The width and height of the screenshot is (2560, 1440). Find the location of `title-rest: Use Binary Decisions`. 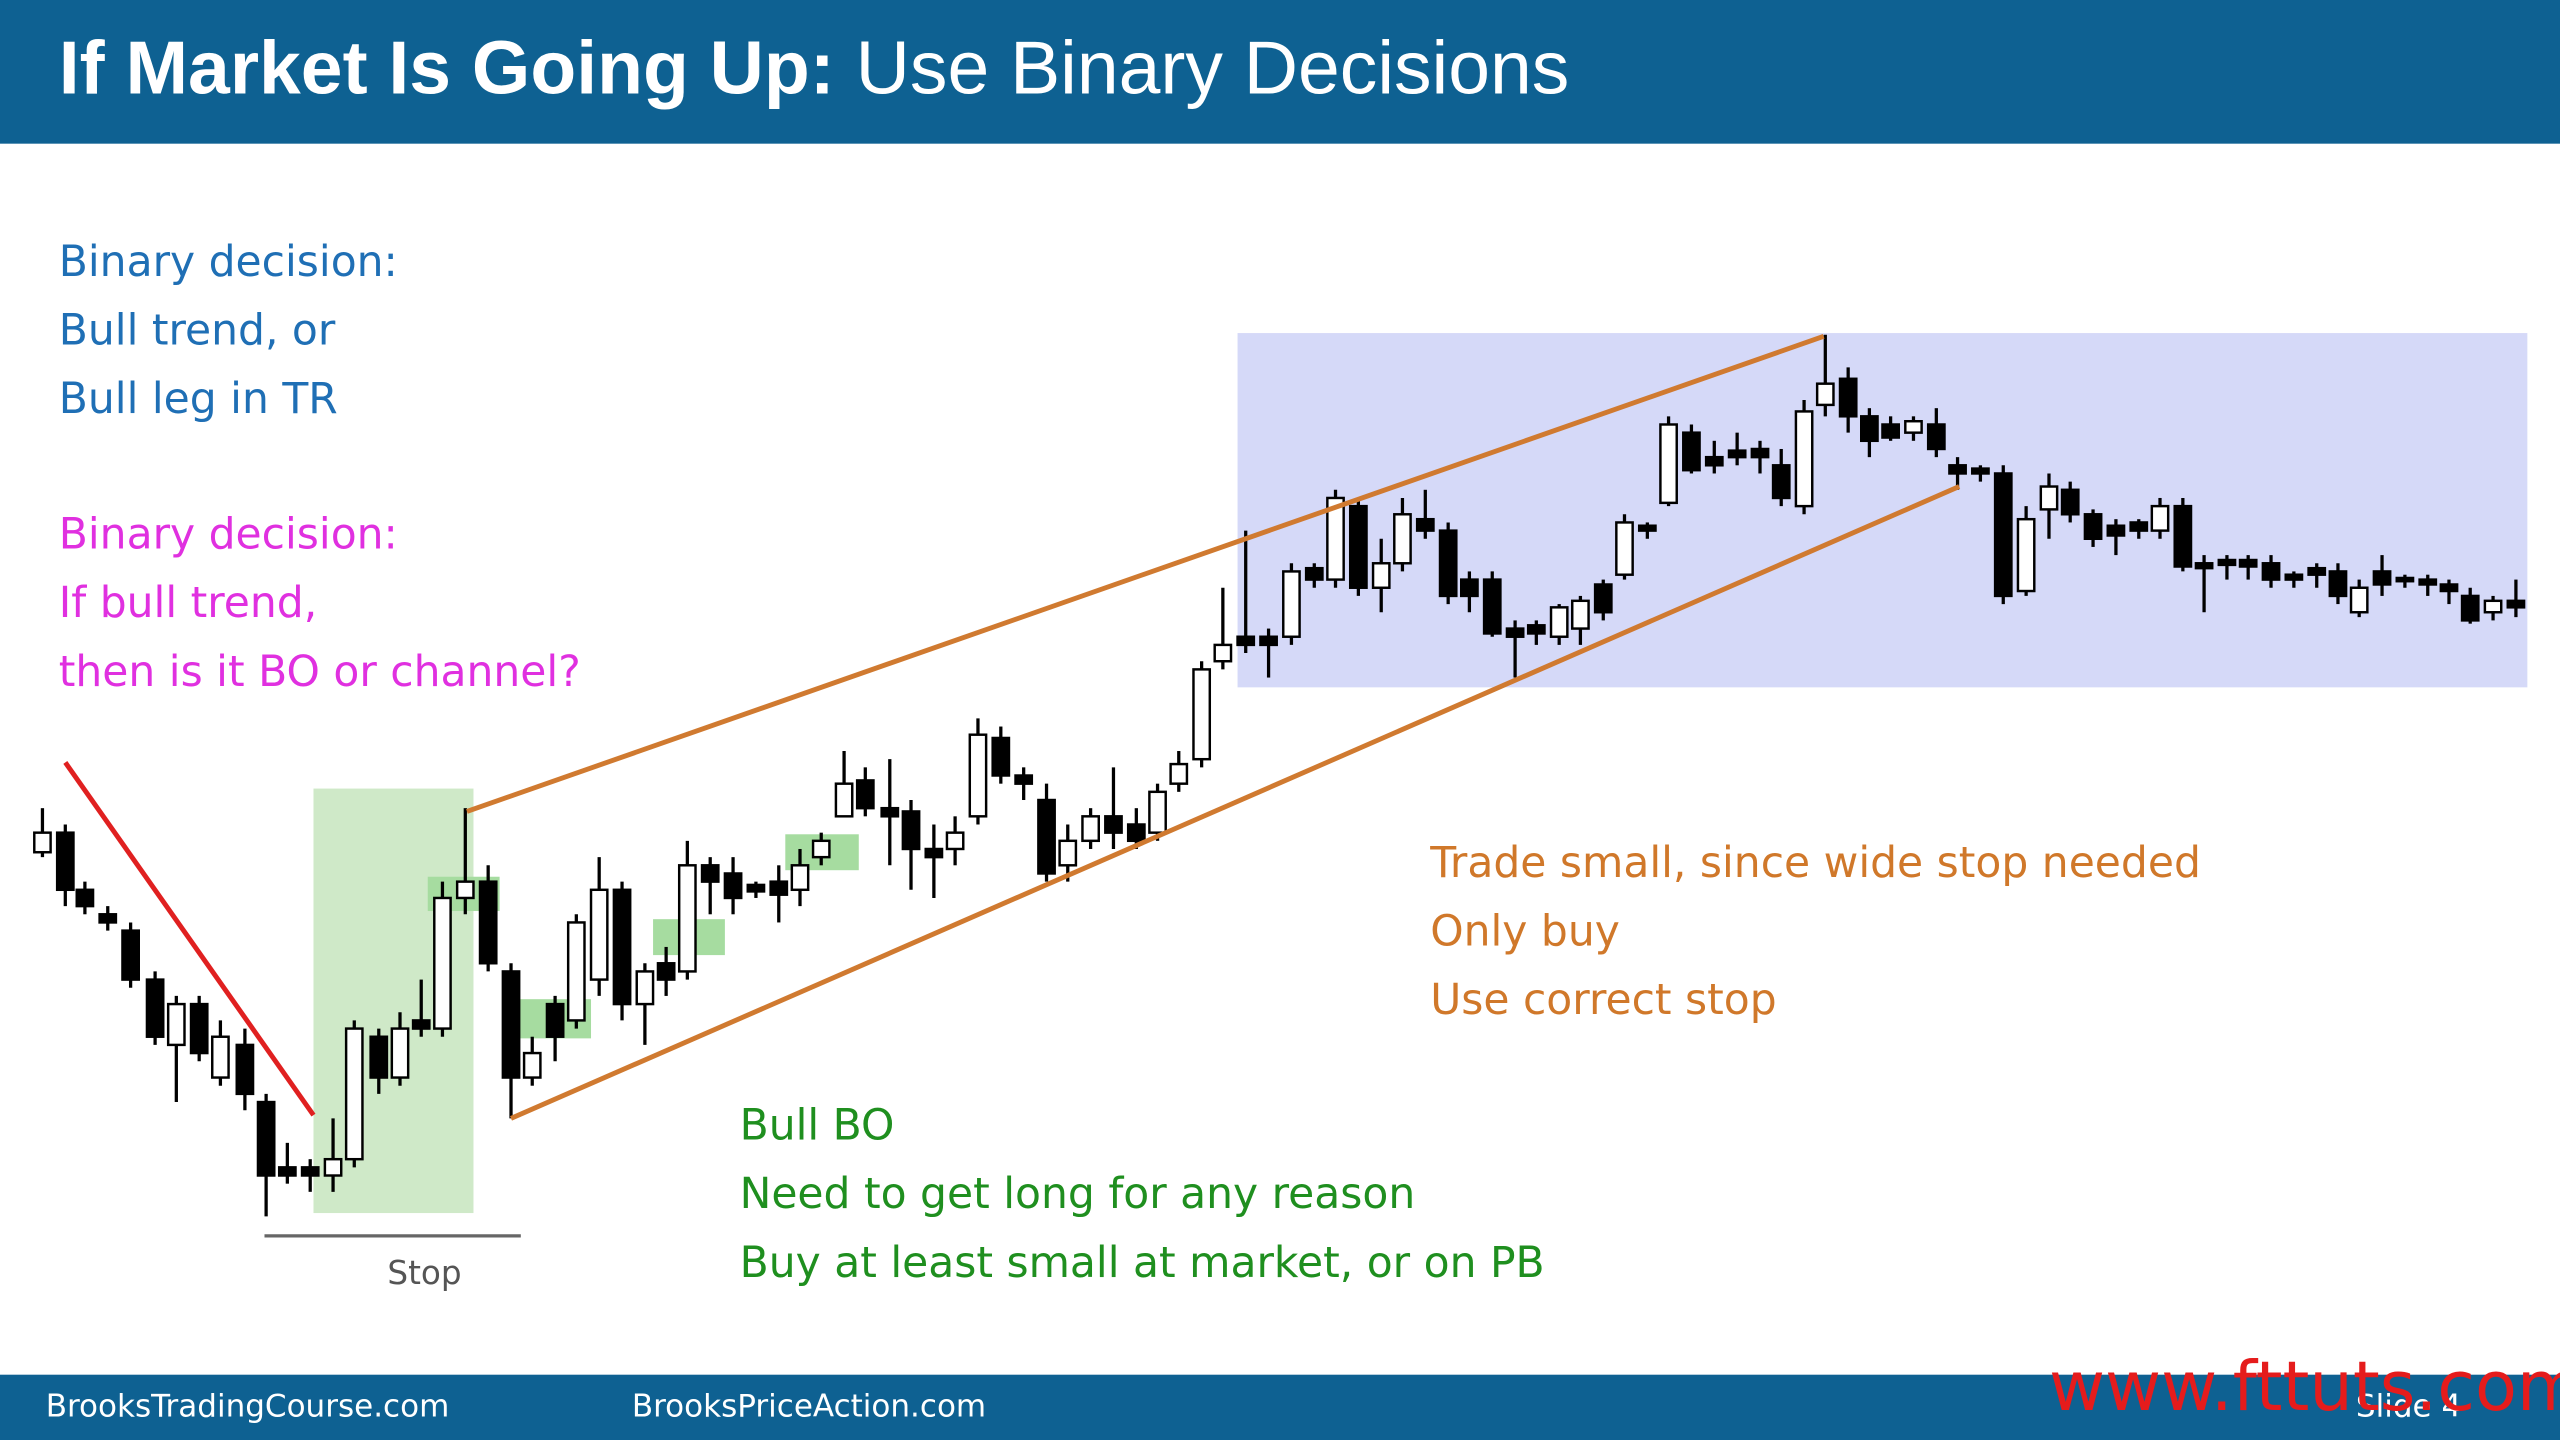

title-rest: Use Binary Decisions is located at coordinates (1213, 67).